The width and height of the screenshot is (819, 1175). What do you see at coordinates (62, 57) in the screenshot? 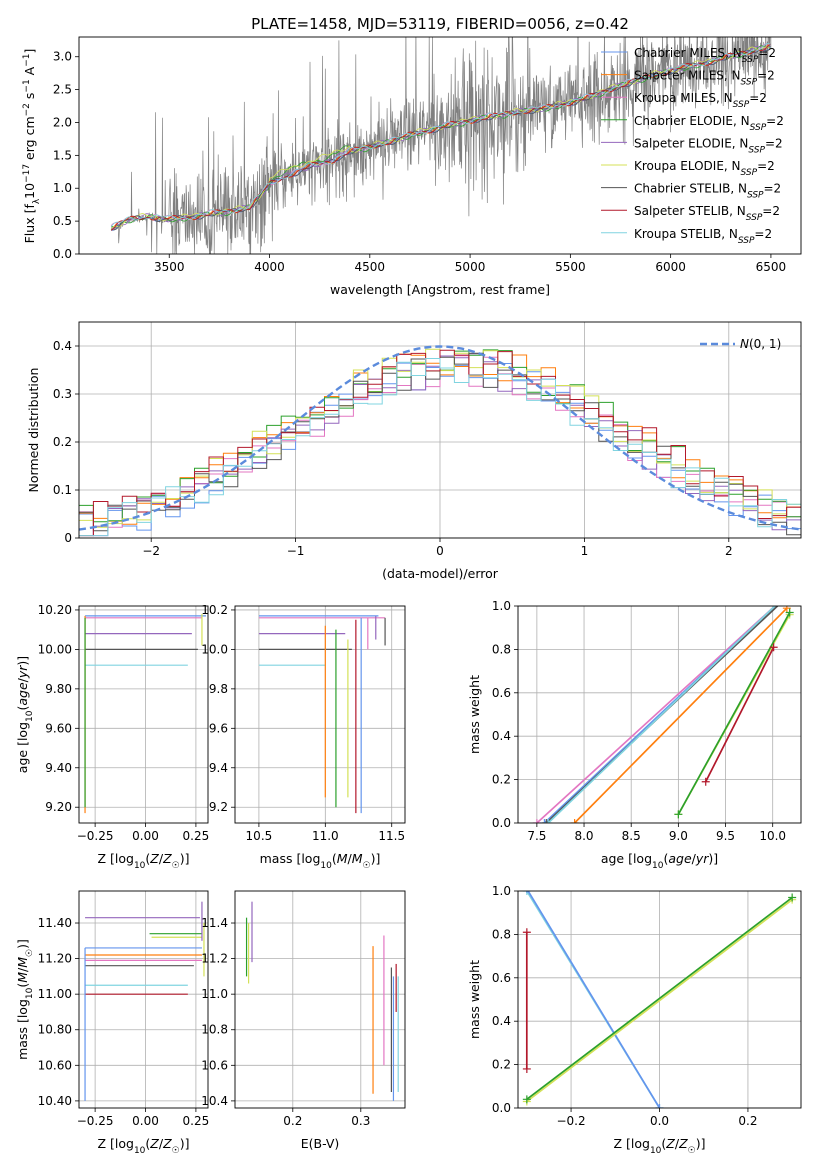
I see `y-tick-label: 3.0` at bounding box center [62, 57].